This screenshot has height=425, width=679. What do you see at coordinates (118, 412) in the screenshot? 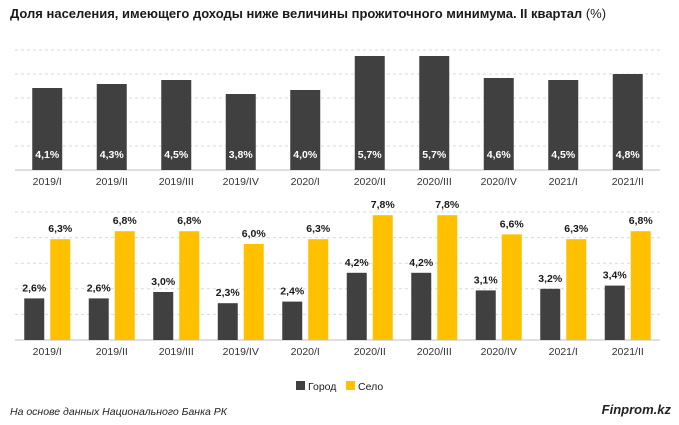
I see `source-note: На основе данных Национального Банка РК` at bounding box center [118, 412].